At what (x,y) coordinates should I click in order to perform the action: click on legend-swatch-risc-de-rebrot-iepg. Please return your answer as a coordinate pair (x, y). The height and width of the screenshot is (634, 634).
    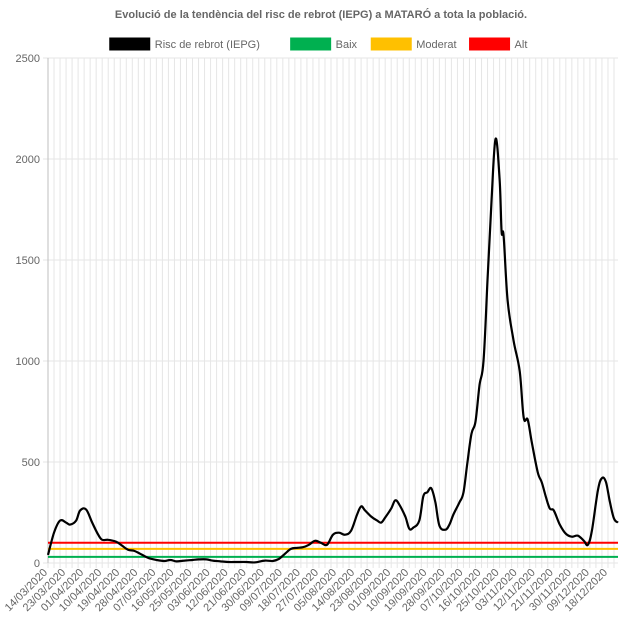
    Looking at the image, I should click on (130, 44).